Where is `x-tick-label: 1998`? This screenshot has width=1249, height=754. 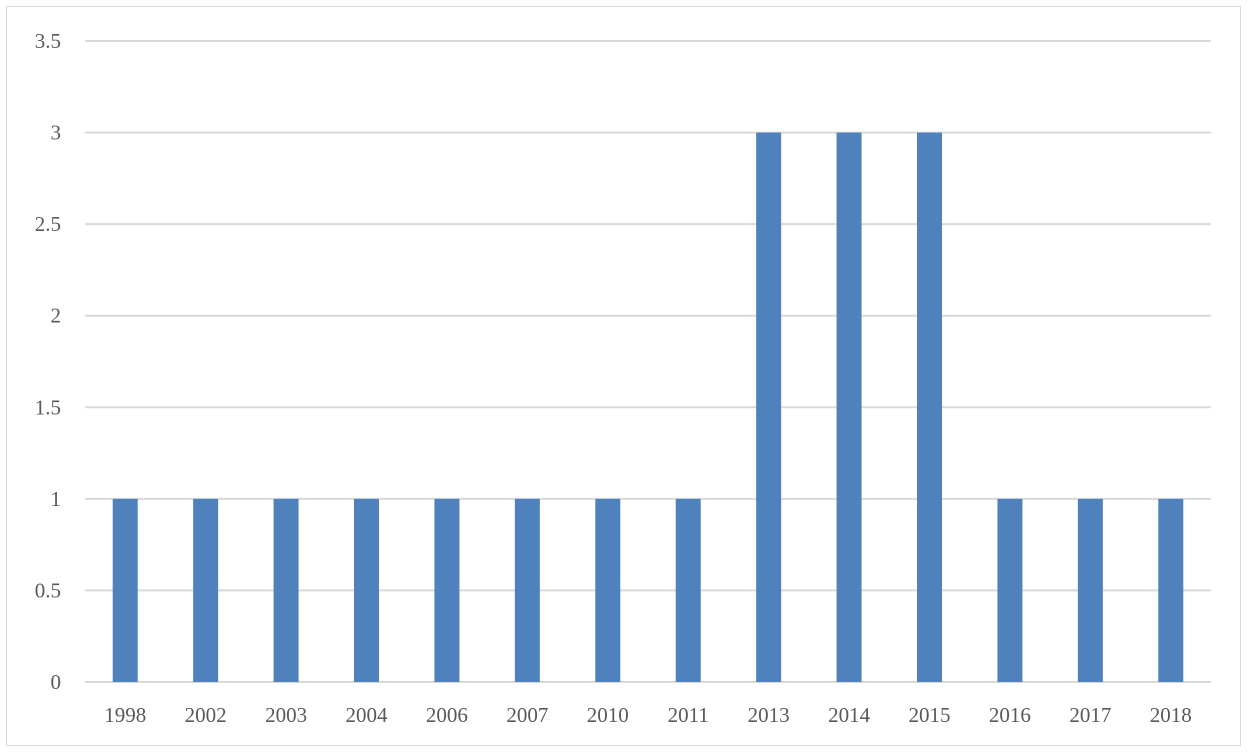
x-tick-label: 1998 is located at coordinates (125, 715).